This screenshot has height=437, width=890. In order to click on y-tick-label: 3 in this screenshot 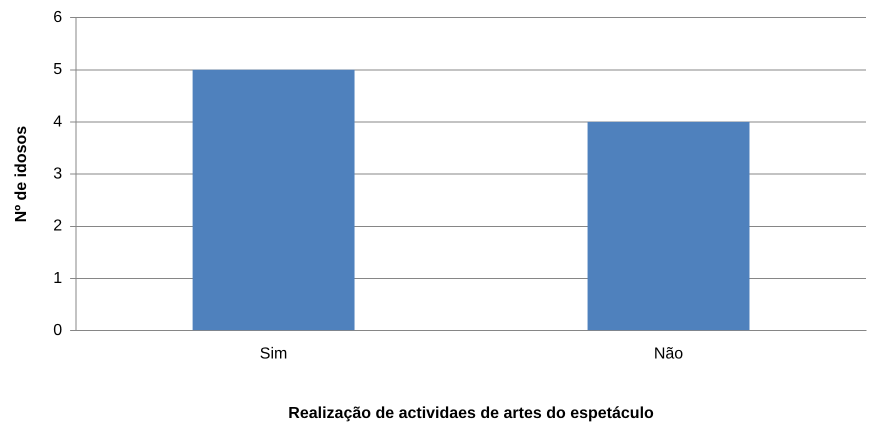, I will do `click(57, 174)`.